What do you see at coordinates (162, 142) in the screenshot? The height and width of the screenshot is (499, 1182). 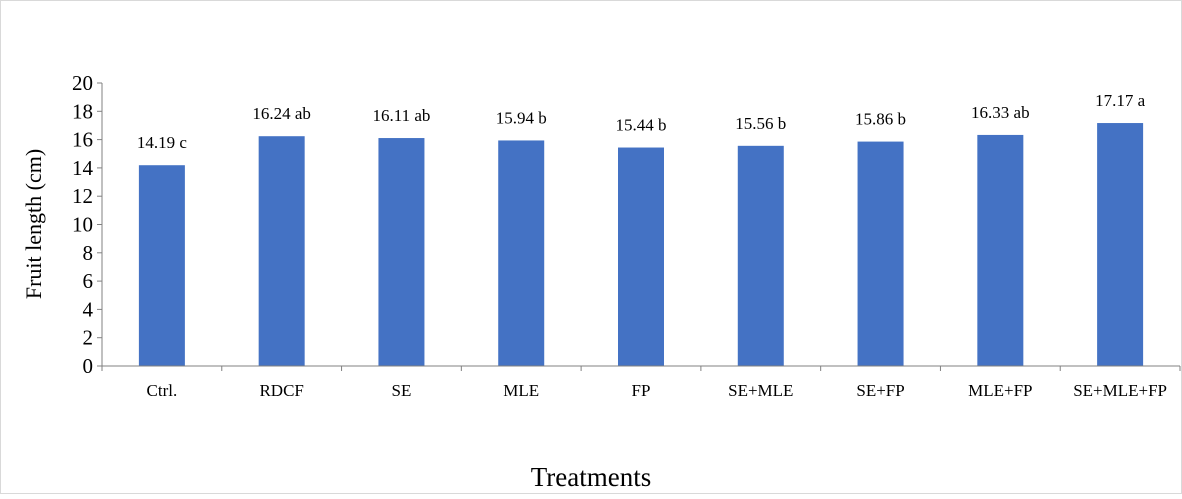 I see `data-label: 14.19 c` at bounding box center [162, 142].